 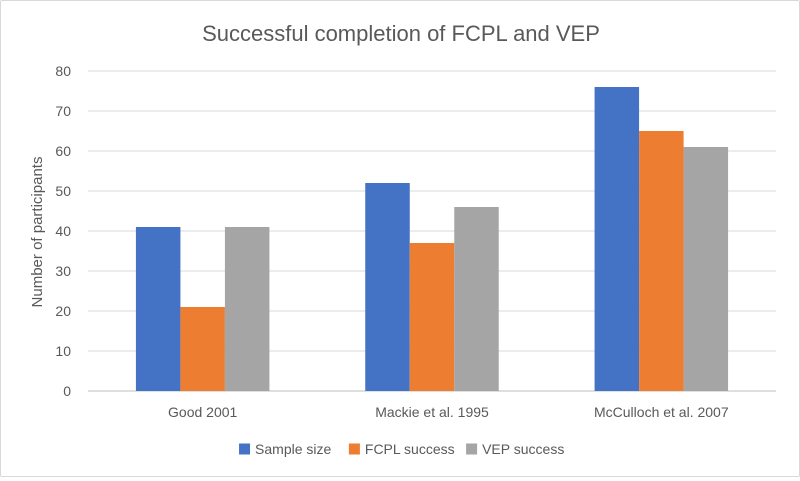 What do you see at coordinates (523, 449) in the screenshot?
I see `legend-label: VEP success` at bounding box center [523, 449].